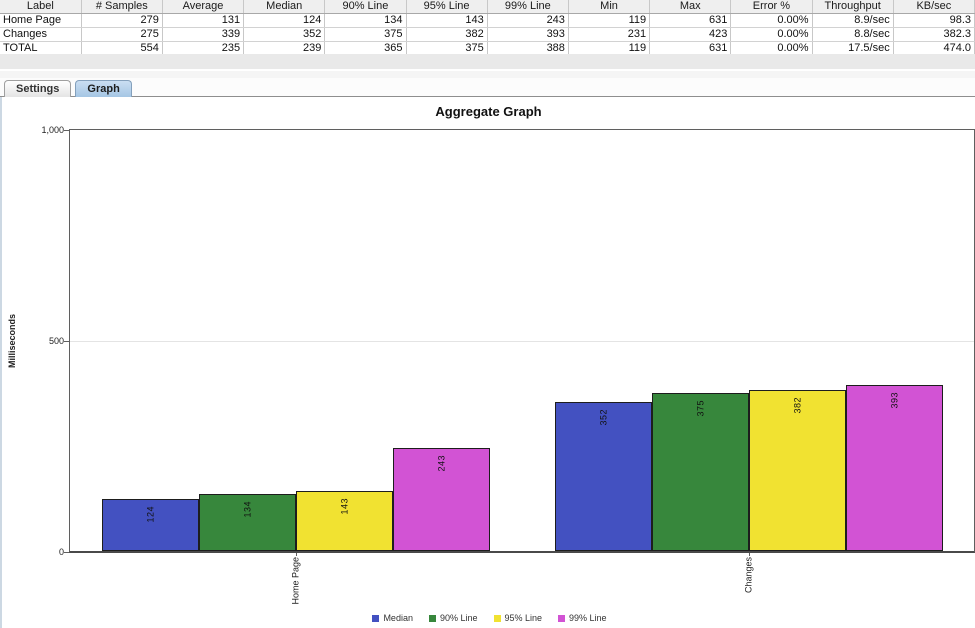 This screenshot has height=628, width=975. What do you see at coordinates (528, 48) in the screenshot?
I see `value-cell: 388` at bounding box center [528, 48].